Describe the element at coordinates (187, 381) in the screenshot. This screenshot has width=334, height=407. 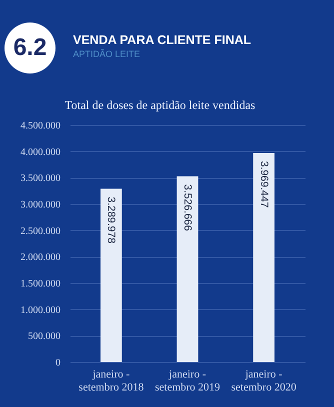
I see `x-tick-label: janeiro - setembro 2019` at that location.